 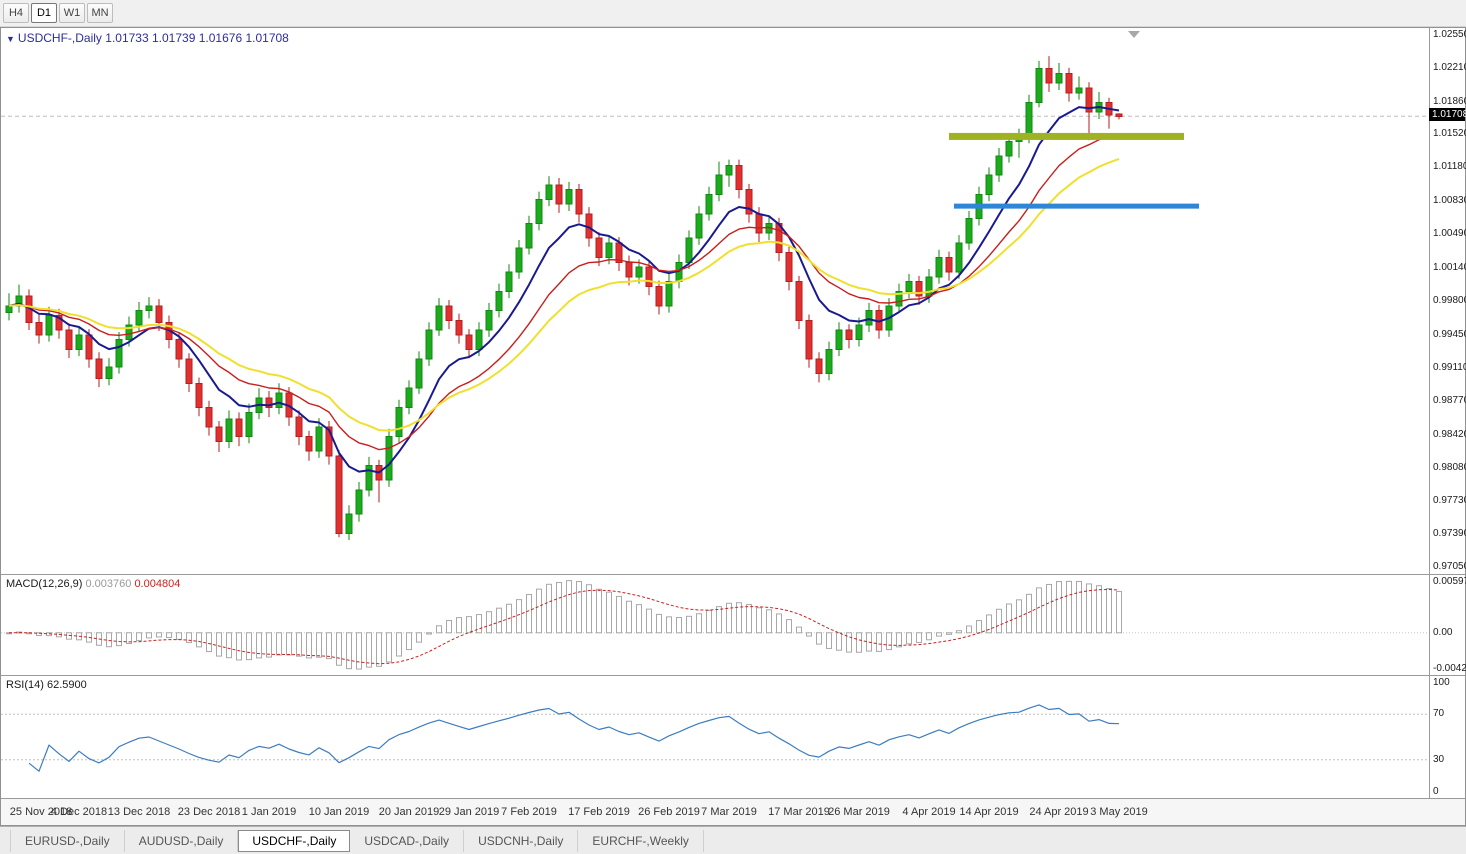 I want to click on price-axis, so click(x=1447, y=413).